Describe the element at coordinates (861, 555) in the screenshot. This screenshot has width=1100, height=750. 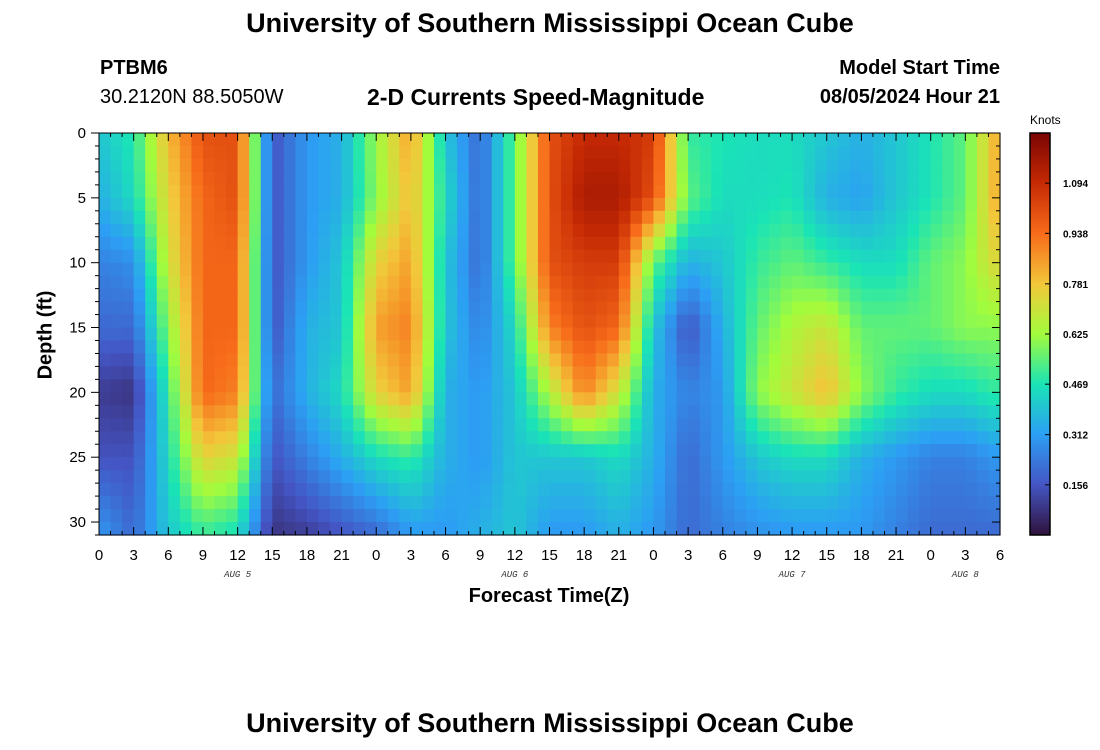
I see `x-tick-label: 18` at that location.